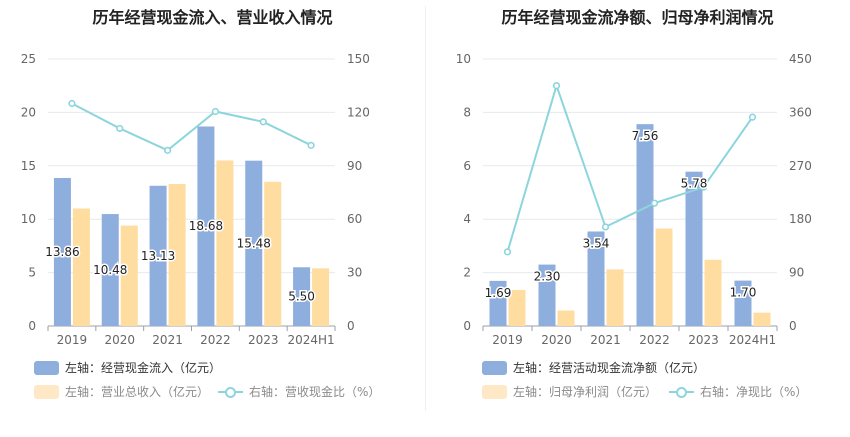 This screenshot has height=437, width=850. I want to click on data-label: 13.86, so click(62, 252).